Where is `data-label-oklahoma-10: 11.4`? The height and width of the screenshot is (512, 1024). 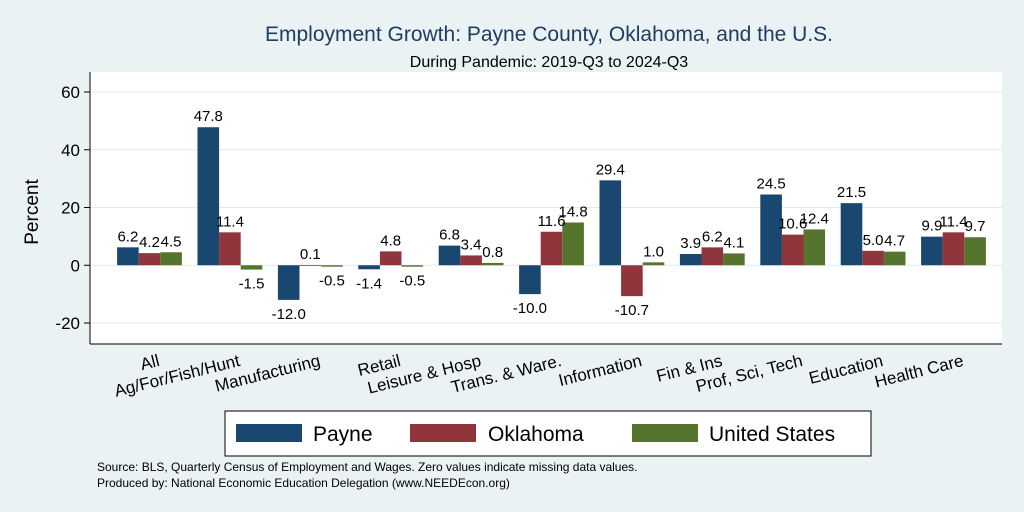
data-label-oklahoma-10: 11.4 is located at coordinates (953, 221).